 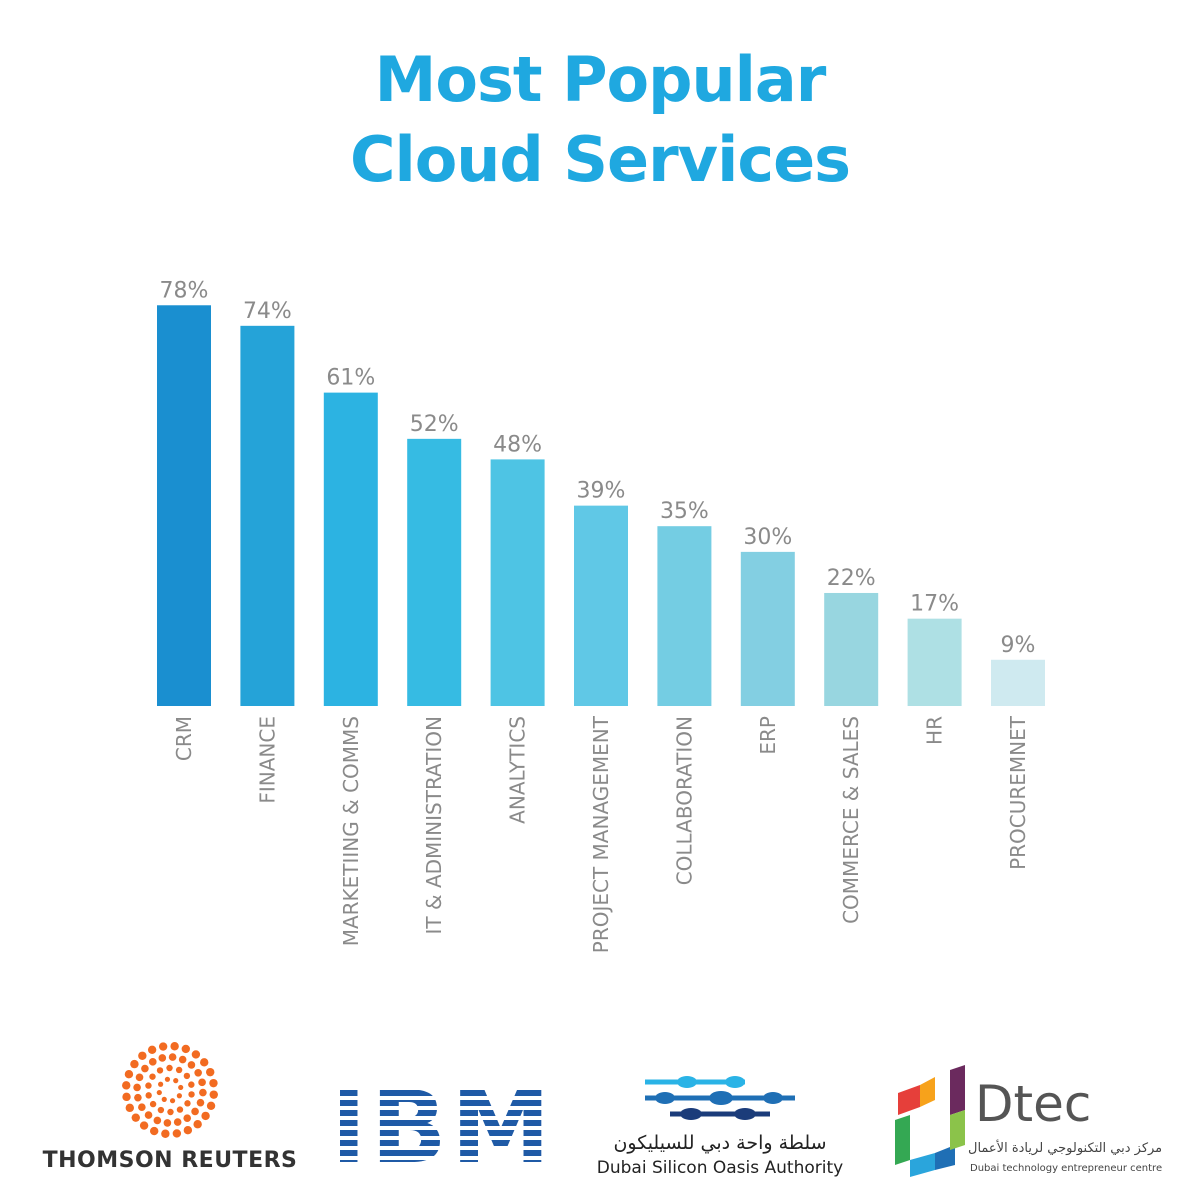 What do you see at coordinates (601, 605) in the screenshot?
I see `bar-project-management` at bounding box center [601, 605].